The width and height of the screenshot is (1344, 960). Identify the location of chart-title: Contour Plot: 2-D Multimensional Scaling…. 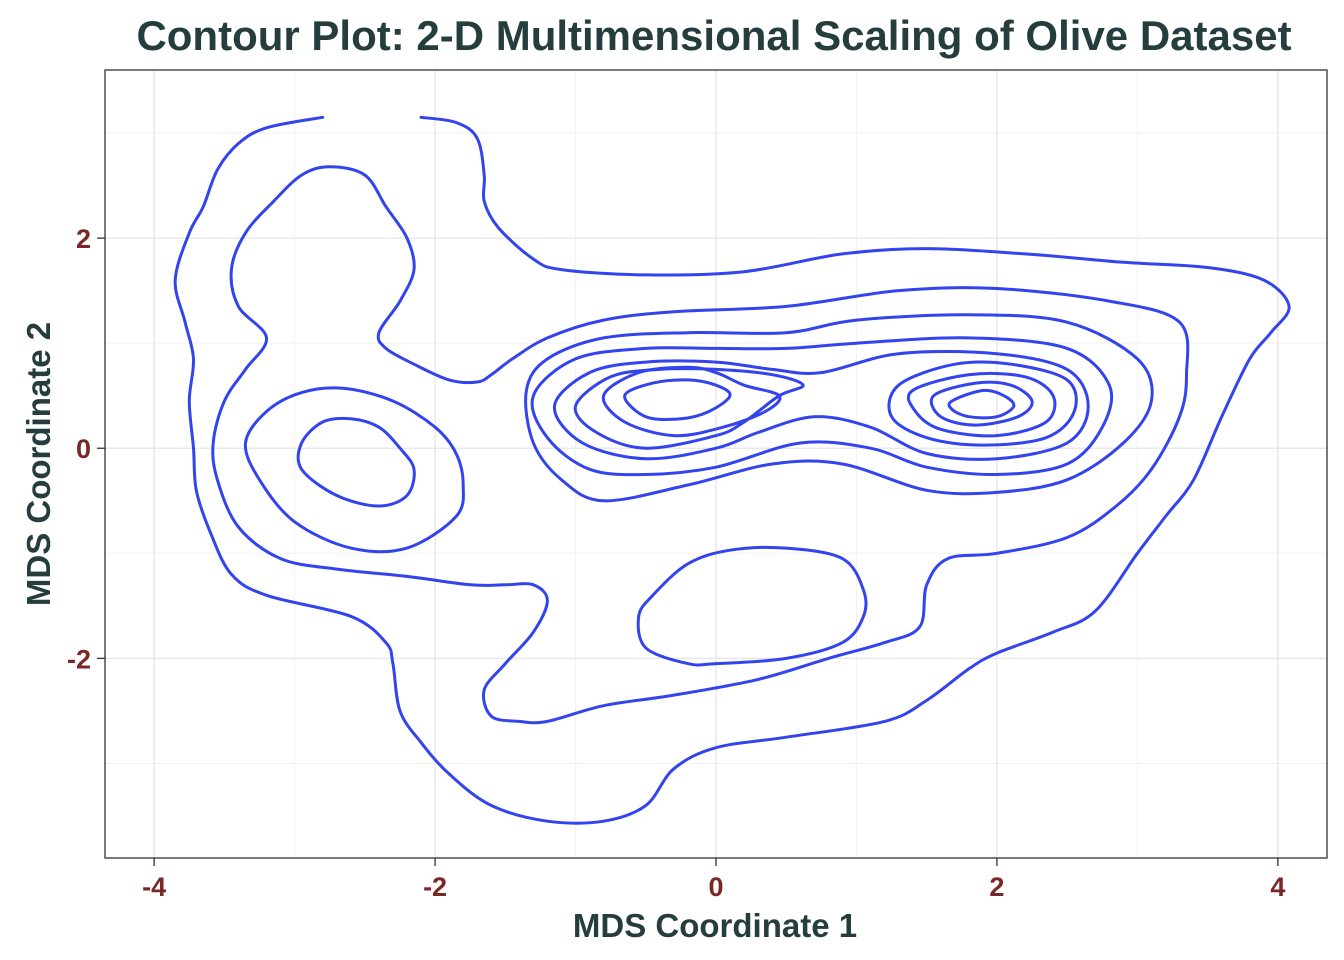
(713, 35).